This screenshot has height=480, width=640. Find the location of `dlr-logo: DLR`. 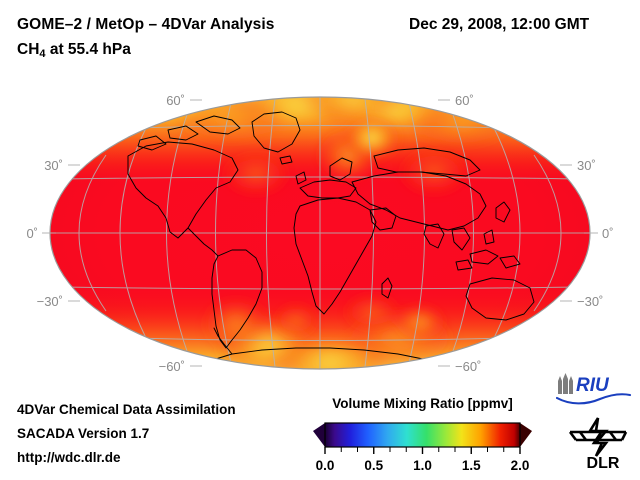

dlr-logo: DLR is located at coordinates (598, 444).